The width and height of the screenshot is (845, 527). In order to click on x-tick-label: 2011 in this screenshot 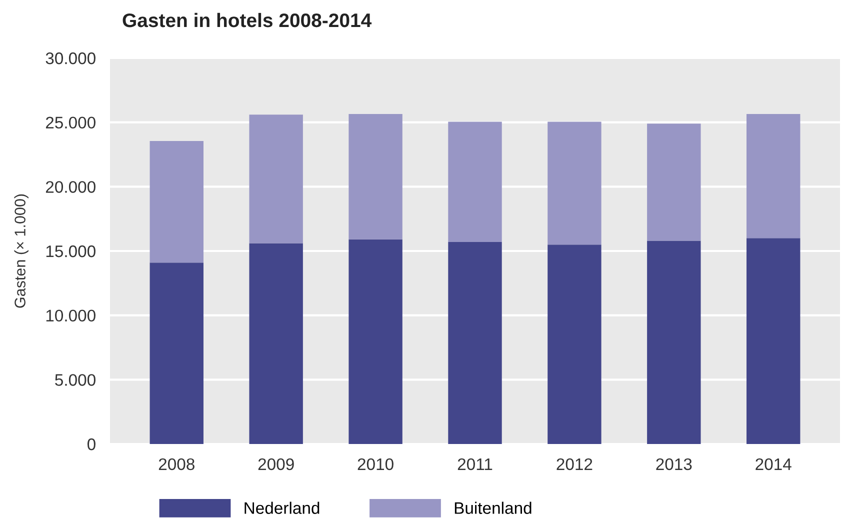, I will do `click(475, 464)`.